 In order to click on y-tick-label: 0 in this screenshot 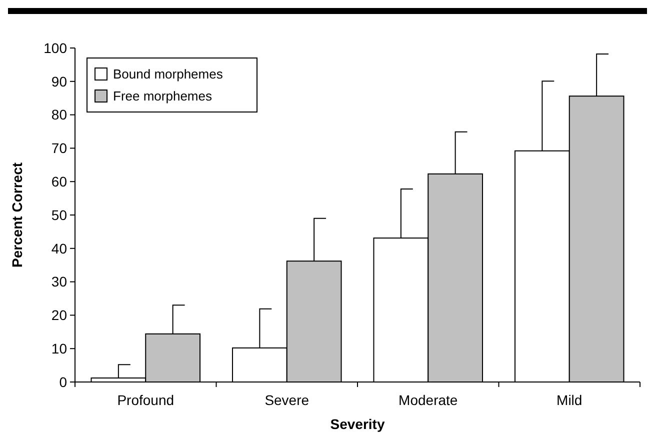, I will do `click(63, 382)`.